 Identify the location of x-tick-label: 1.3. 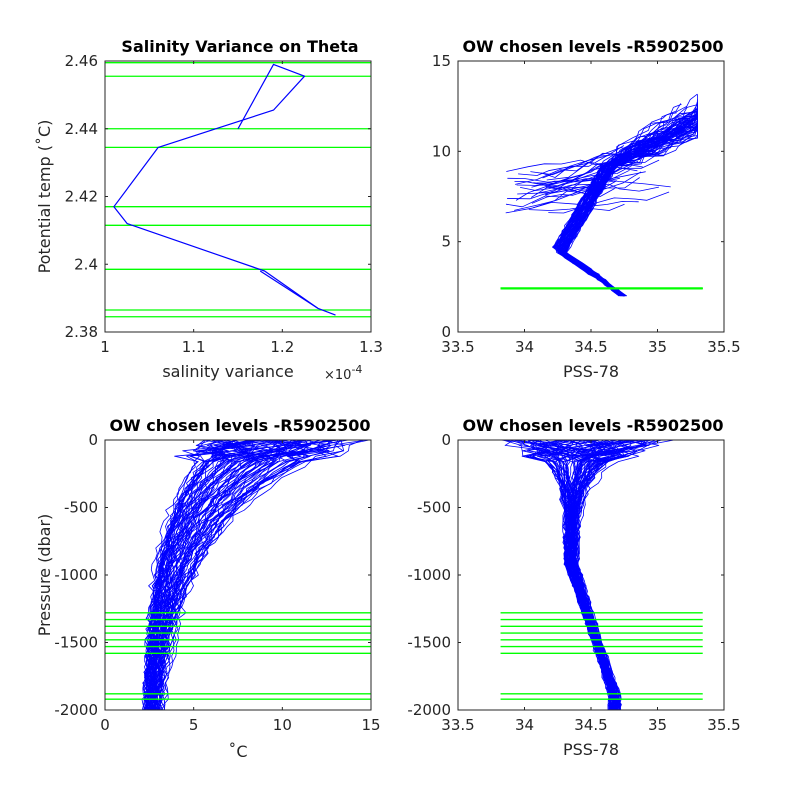
(371, 347).